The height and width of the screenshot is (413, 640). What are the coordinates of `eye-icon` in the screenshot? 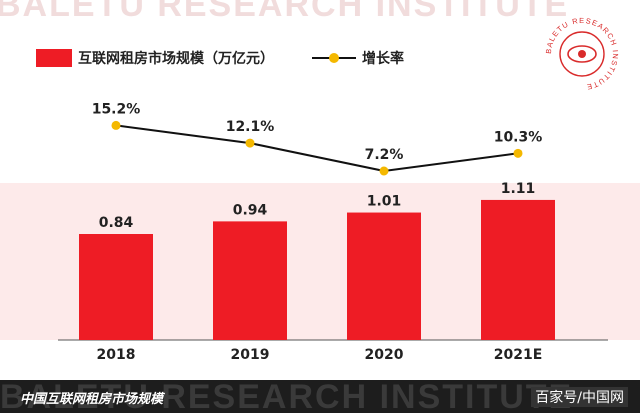 It's located at (582, 54).